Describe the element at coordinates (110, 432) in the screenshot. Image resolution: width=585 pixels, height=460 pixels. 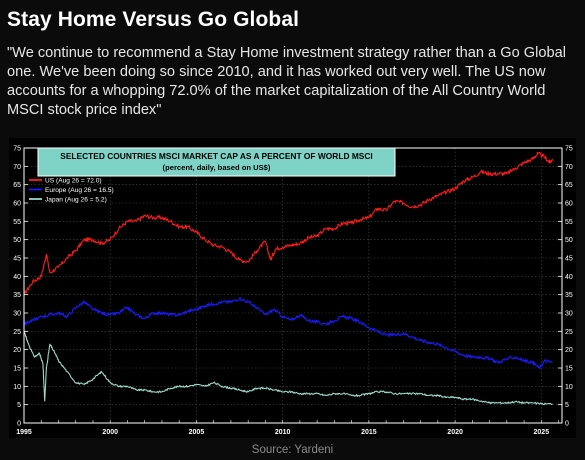
I see `x-tick-label: 2000` at that location.